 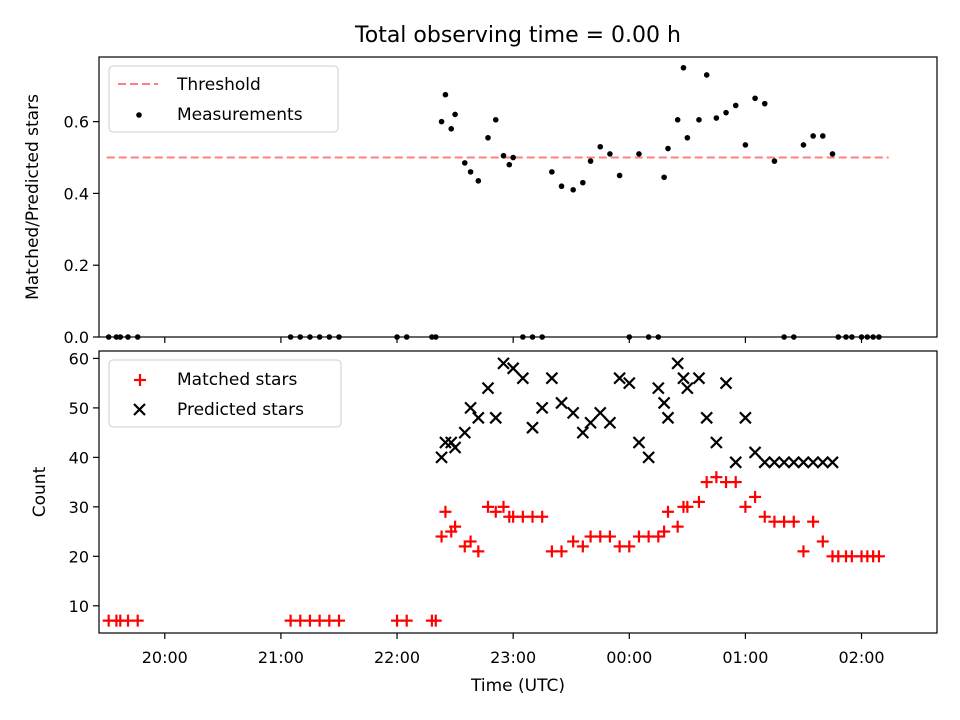 I want to click on top-y-tick-label: 0.4, so click(x=76, y=193).